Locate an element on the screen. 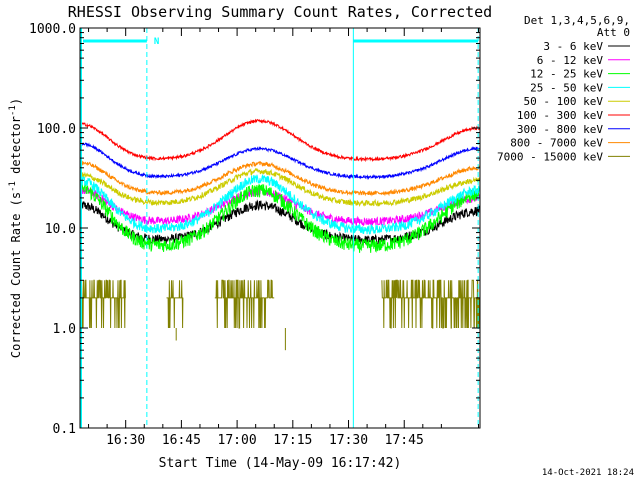  legend-entry-label: 12 - 25 keV is located at coordinates (566, 74).